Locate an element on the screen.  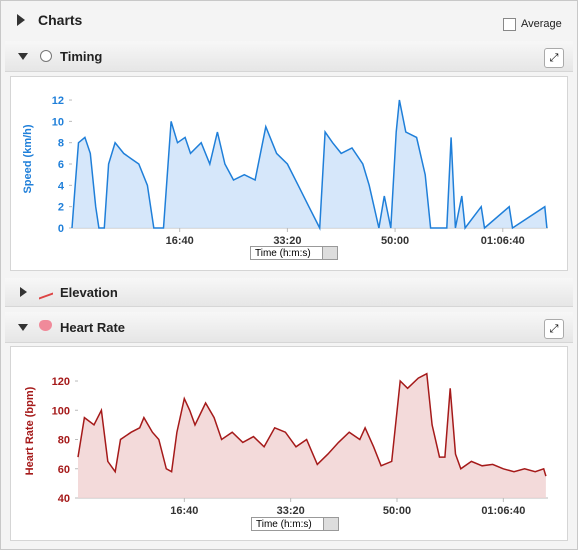
heart-rate-header is located at coordinates (289, 327).